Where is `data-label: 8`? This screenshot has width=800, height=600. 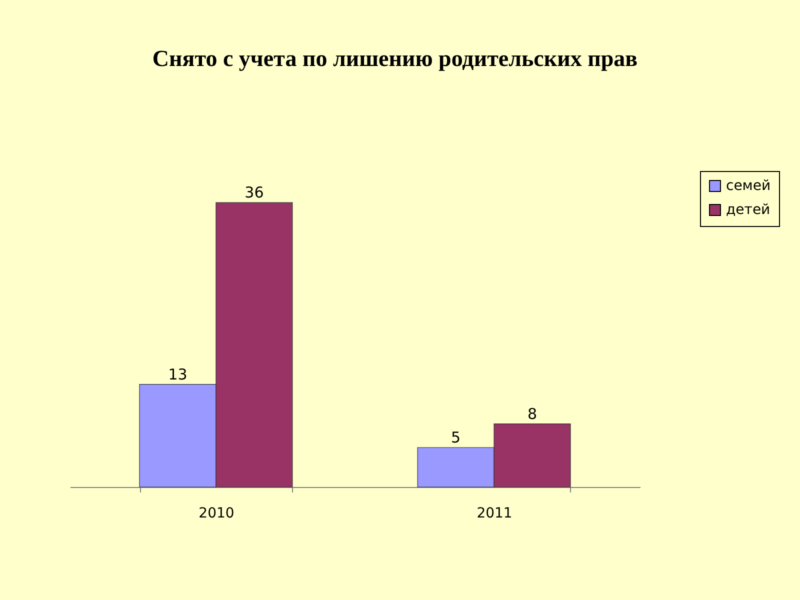
data-label: 8 is located at coordinates (532, 413).